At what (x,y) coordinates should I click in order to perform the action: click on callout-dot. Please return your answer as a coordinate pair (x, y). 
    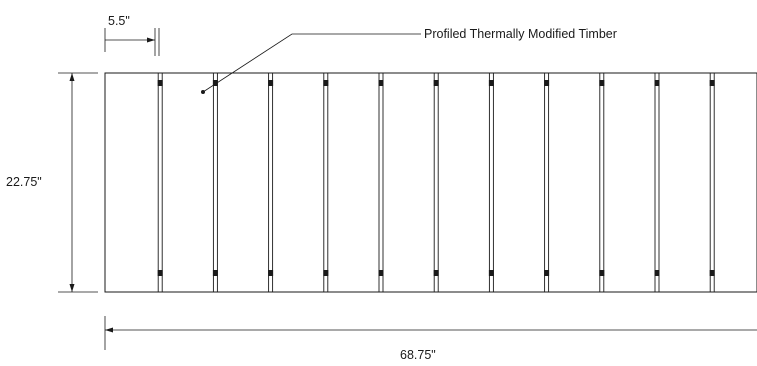
    Looking at the image, I should click on (203, 92).